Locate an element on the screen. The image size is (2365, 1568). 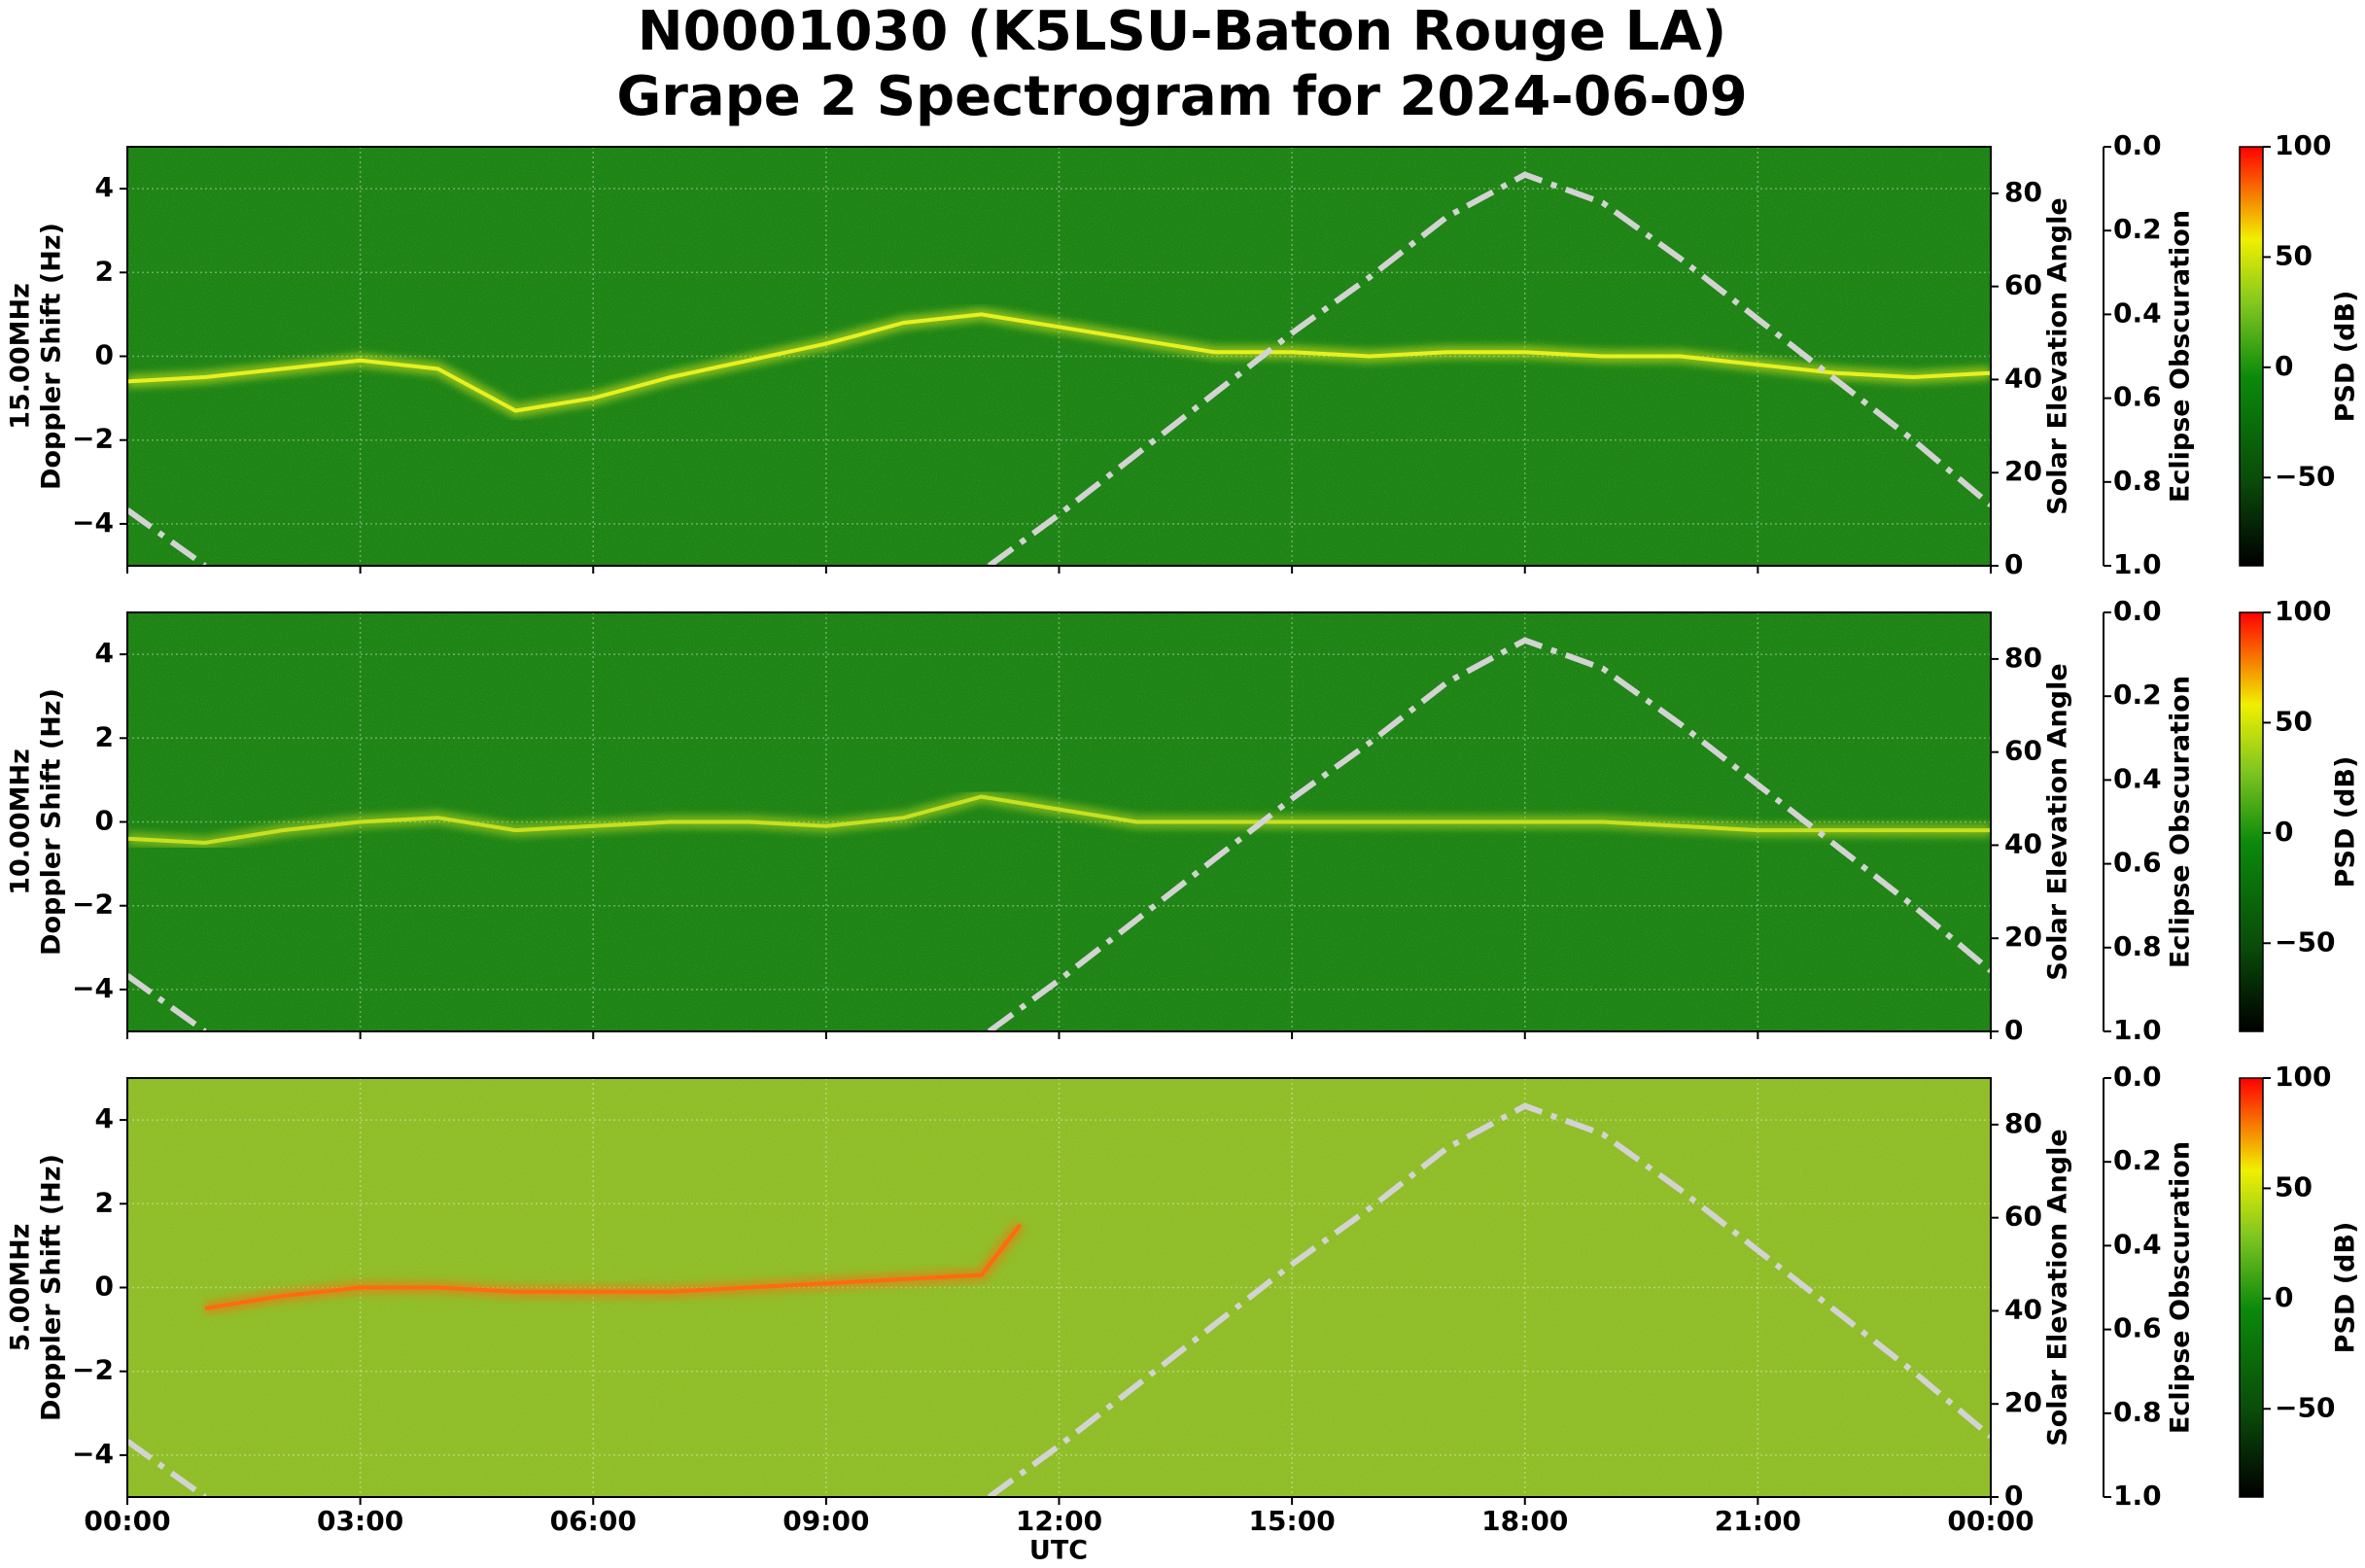
x-tick-label: 03:00 is located at coordinates (360, 1521).